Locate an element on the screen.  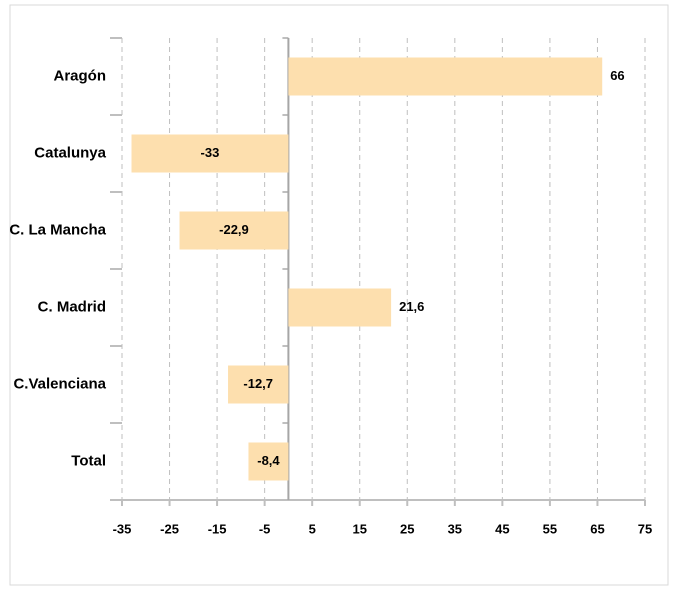
y-tick-label: C. La Mancha is located at coordinates (57, 229).